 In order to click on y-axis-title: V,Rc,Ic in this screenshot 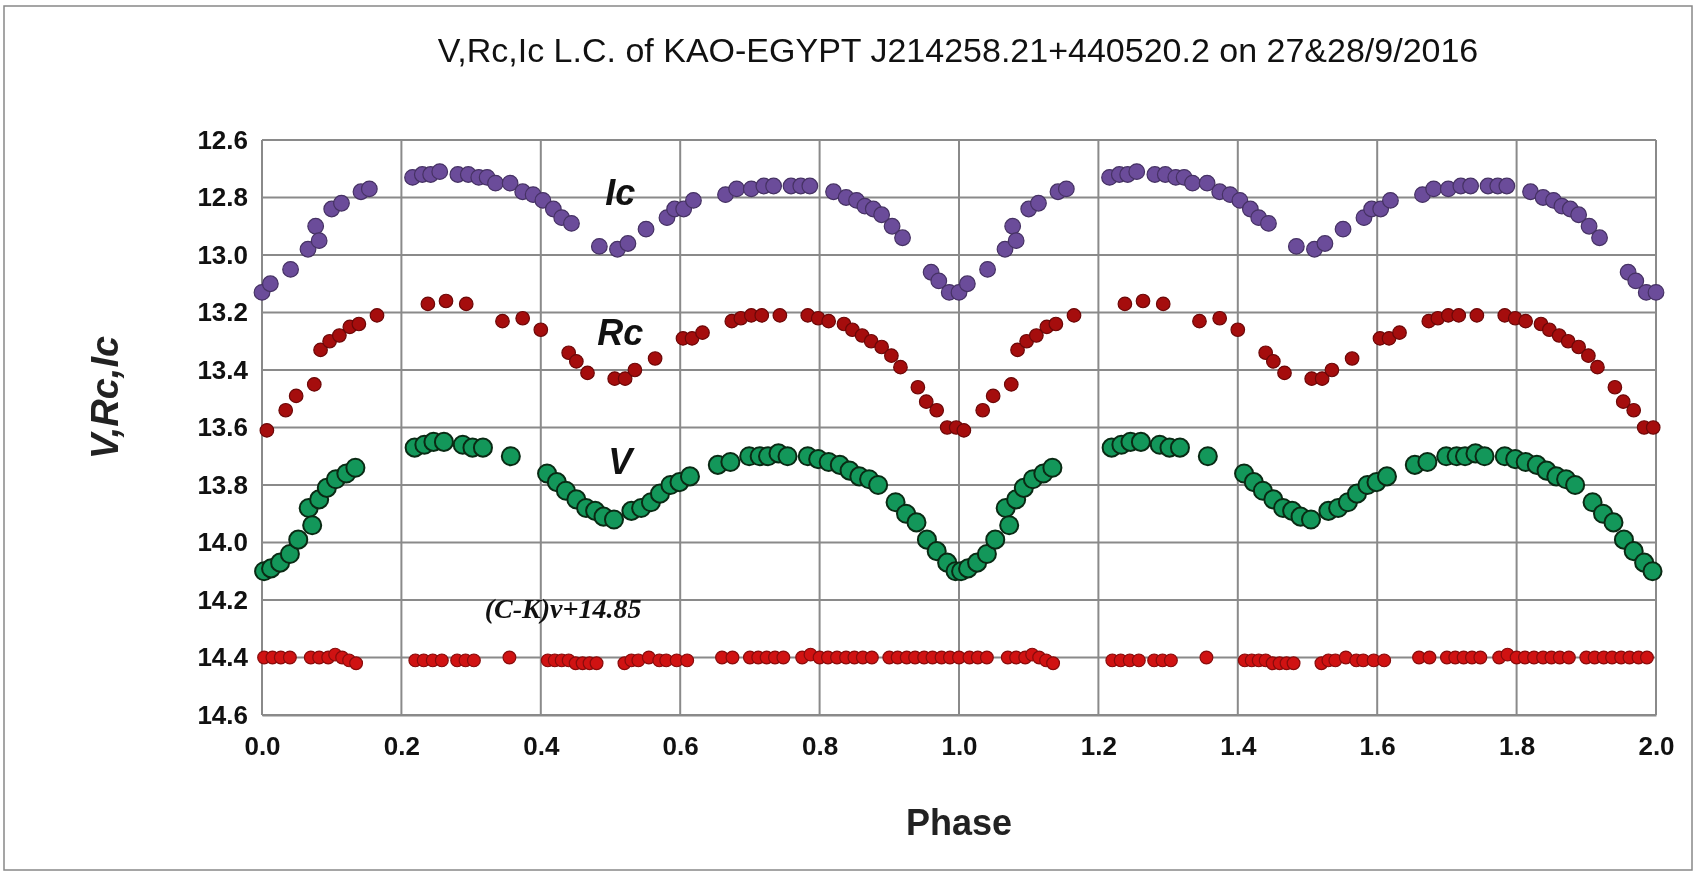, I will do `click(105, 397)`.